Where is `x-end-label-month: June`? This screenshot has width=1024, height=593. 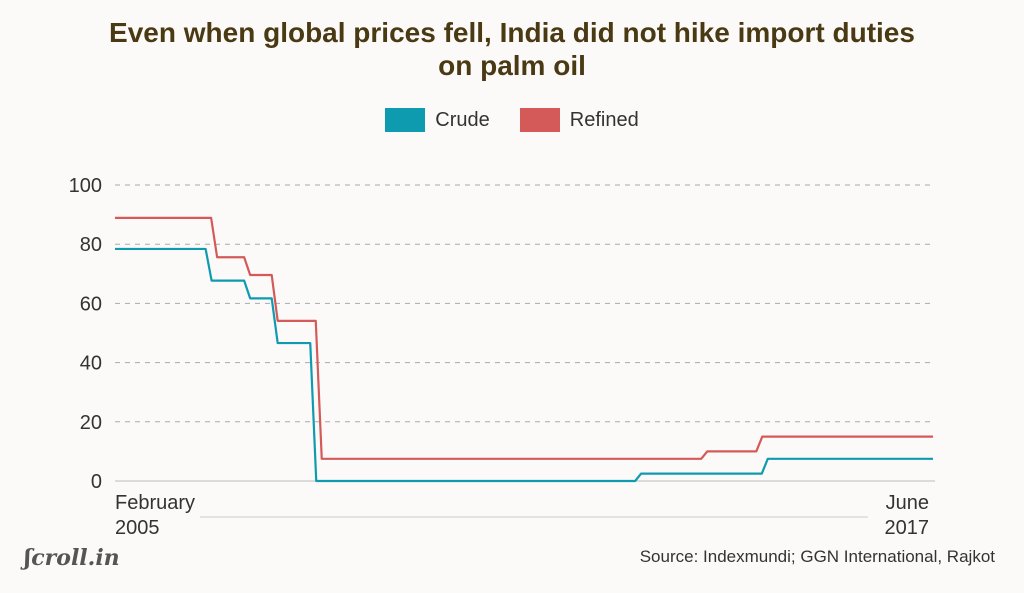 x-end-label-month: June is located at coordinates (907, 503).